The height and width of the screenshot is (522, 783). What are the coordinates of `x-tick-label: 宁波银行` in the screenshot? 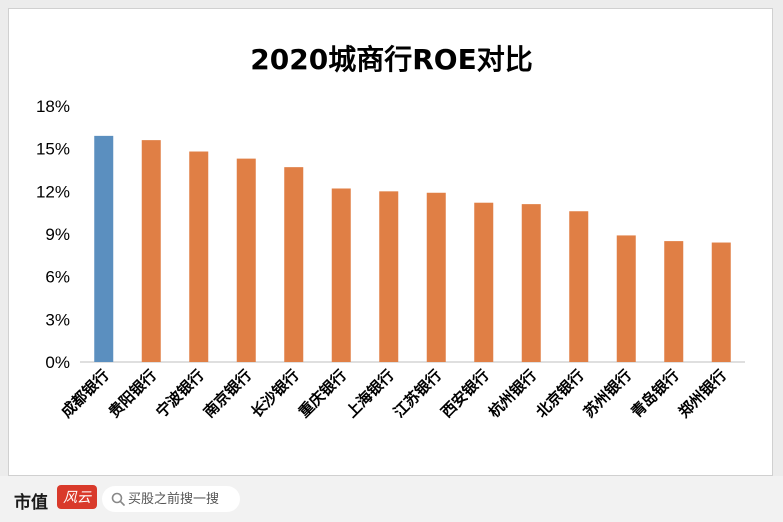 It's located at (179, 393).